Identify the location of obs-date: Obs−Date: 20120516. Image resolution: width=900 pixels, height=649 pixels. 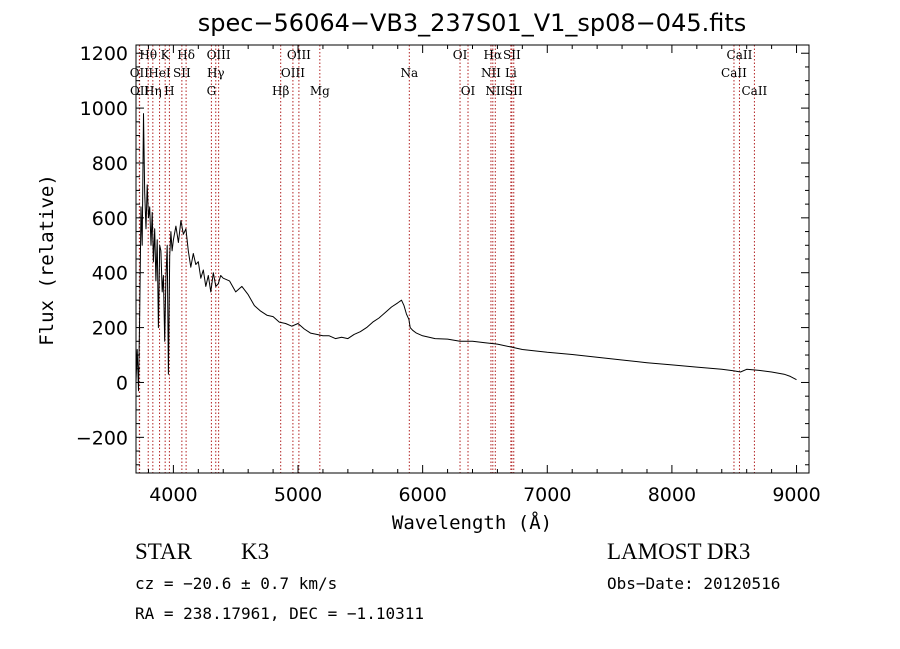
(693, 583).